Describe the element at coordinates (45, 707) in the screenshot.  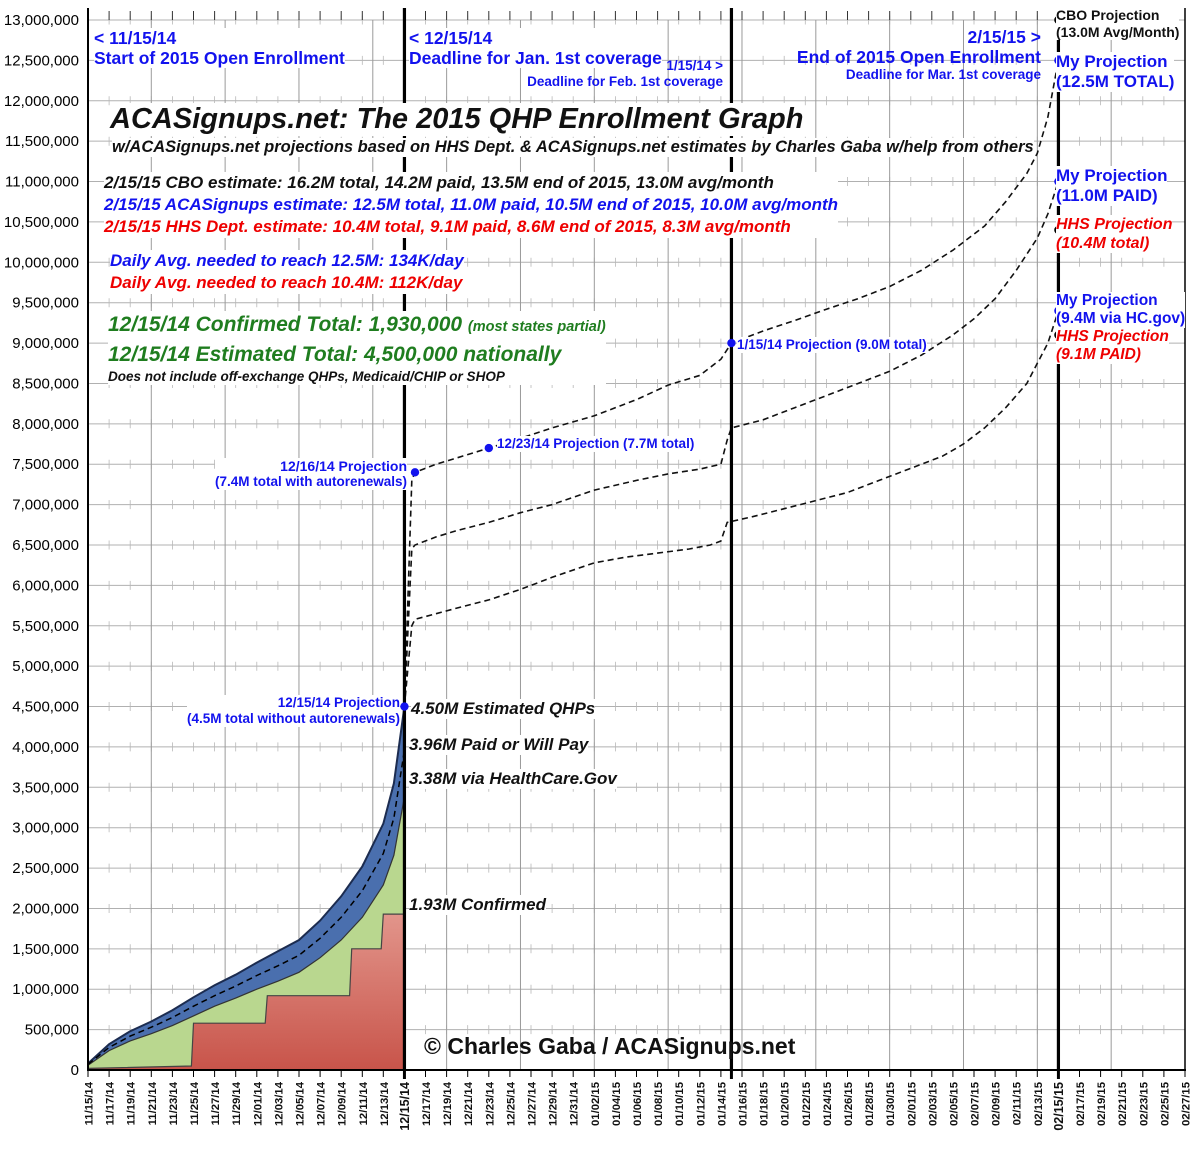
I see `y-tick-label: 4,500,000` at that location.